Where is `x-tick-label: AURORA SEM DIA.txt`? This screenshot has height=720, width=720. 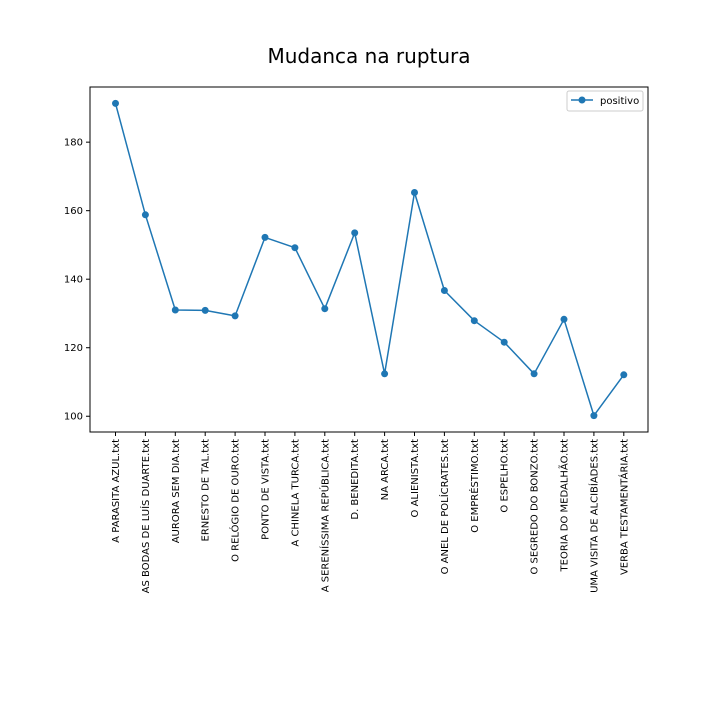
x-tick-label: AURORA SEM DIA.txt is located at coordinates (176, 491).